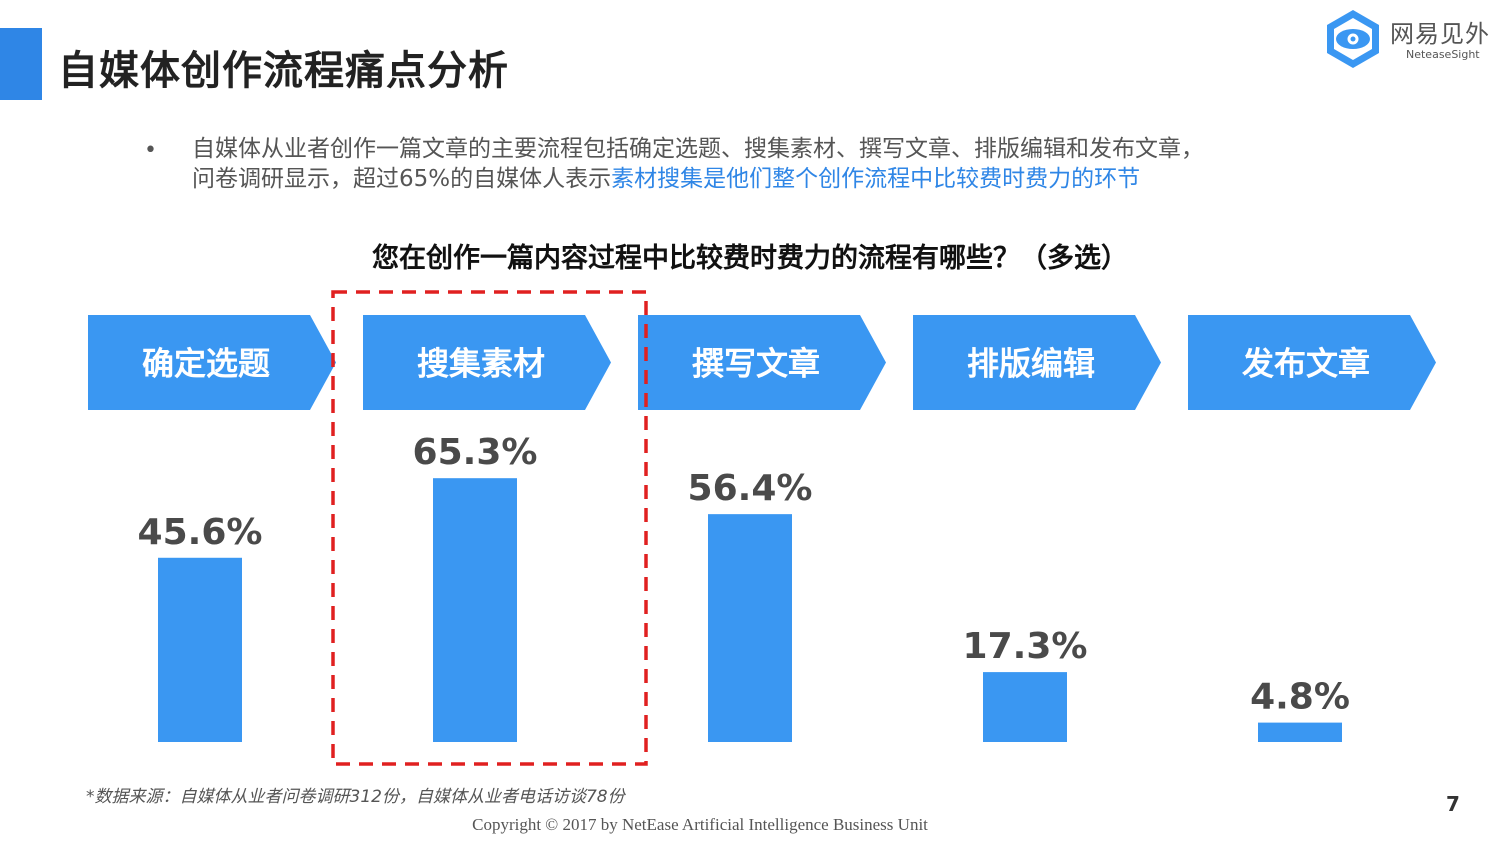  I want to click on summary-highlight: 素材搜集是他们整个创作流程中比较费时费力的环节, so click(876, 179).